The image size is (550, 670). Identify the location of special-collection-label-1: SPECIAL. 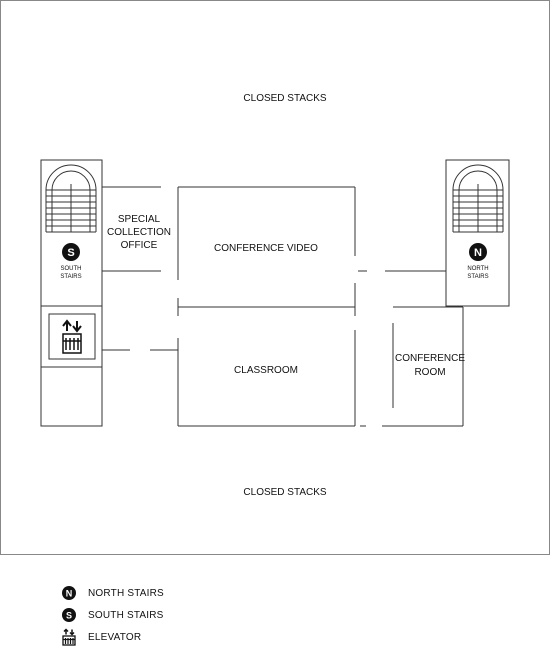
(139, 219).